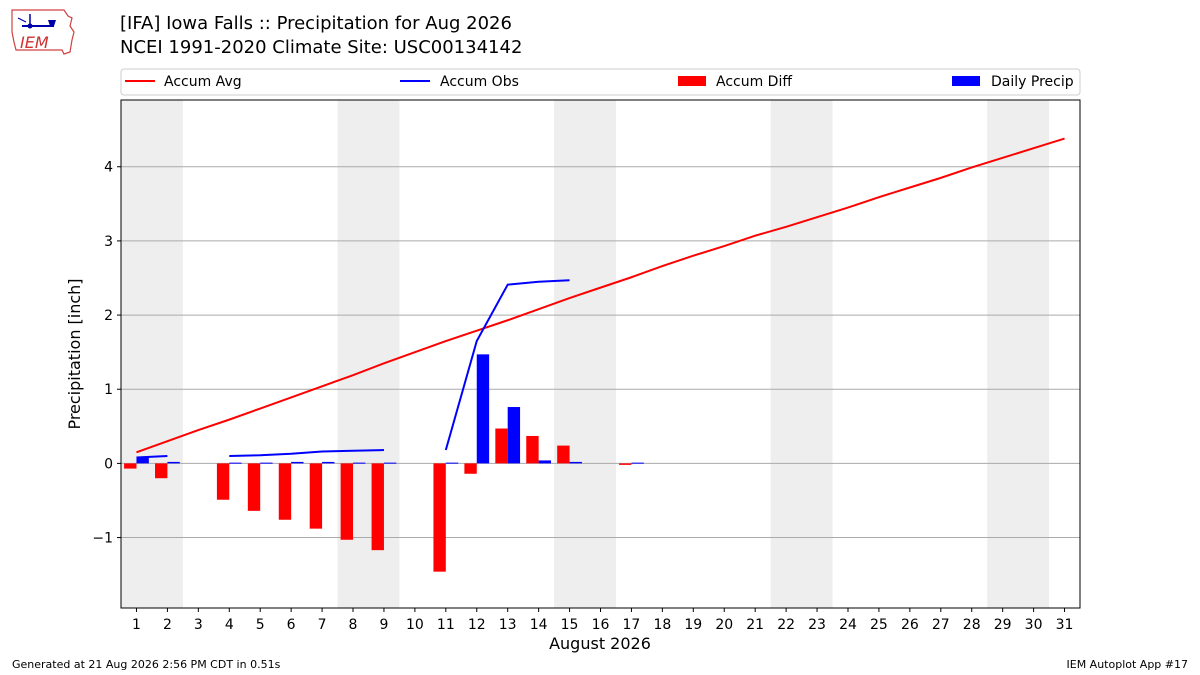 The width and height of the screenshot is (1200, 675). I want to click on x-tick-label: 19, so click(693, 625).